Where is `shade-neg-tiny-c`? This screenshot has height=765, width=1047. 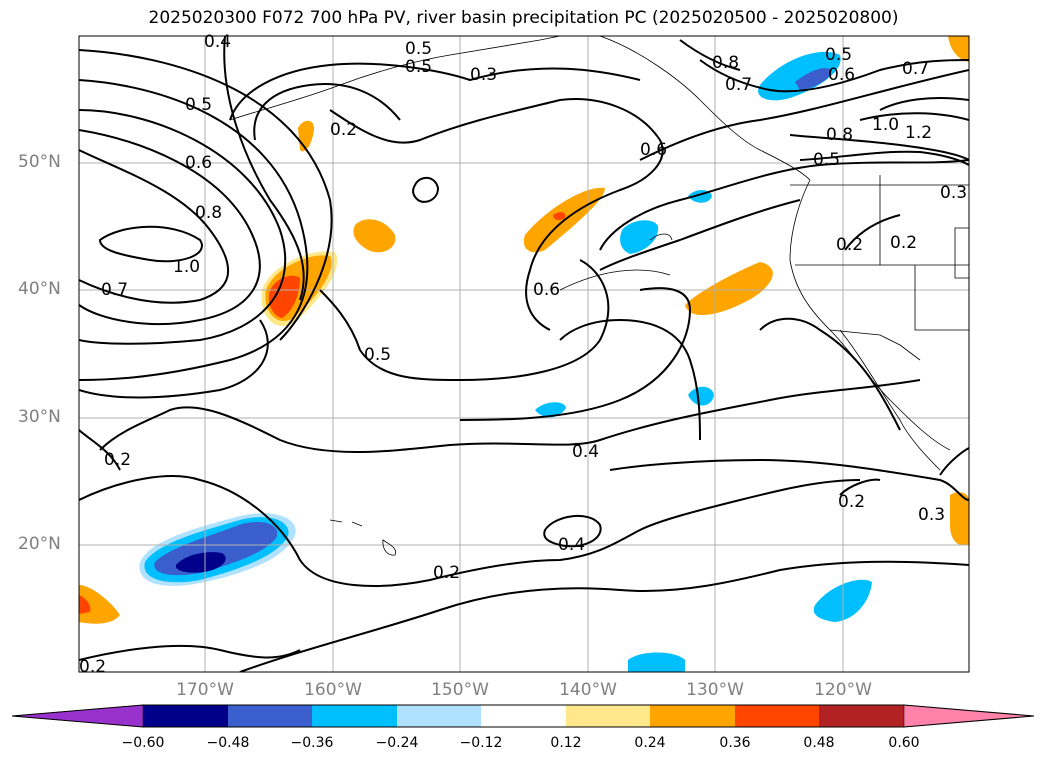
shade-neg-tiny-c is located at coordinates (550, 410).